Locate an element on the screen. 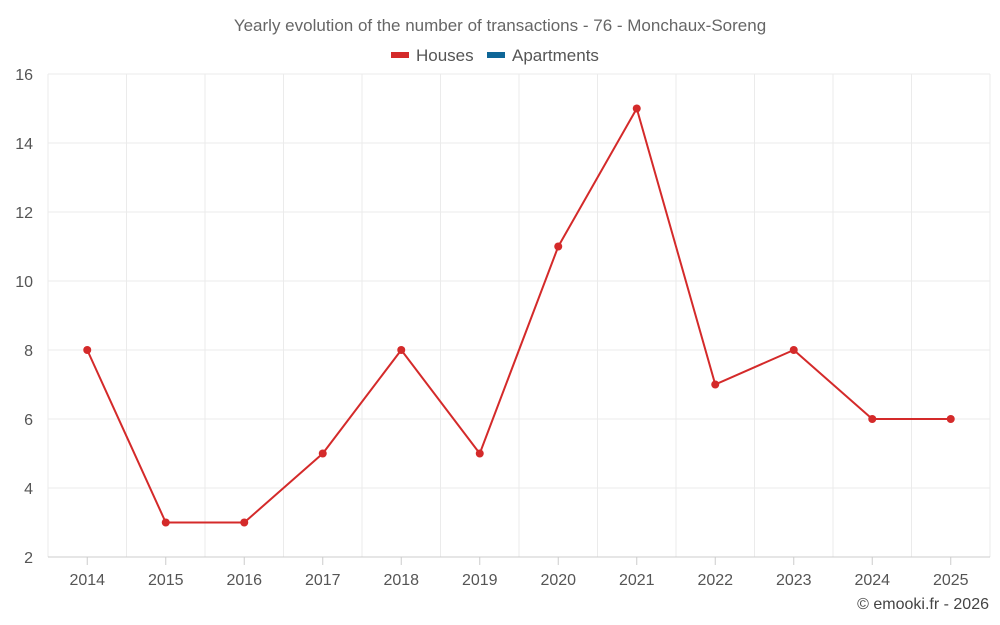 The width and height of the screenshot is (1000, 625). x-tick-label: 2015 is located at coordinates (166, 580).